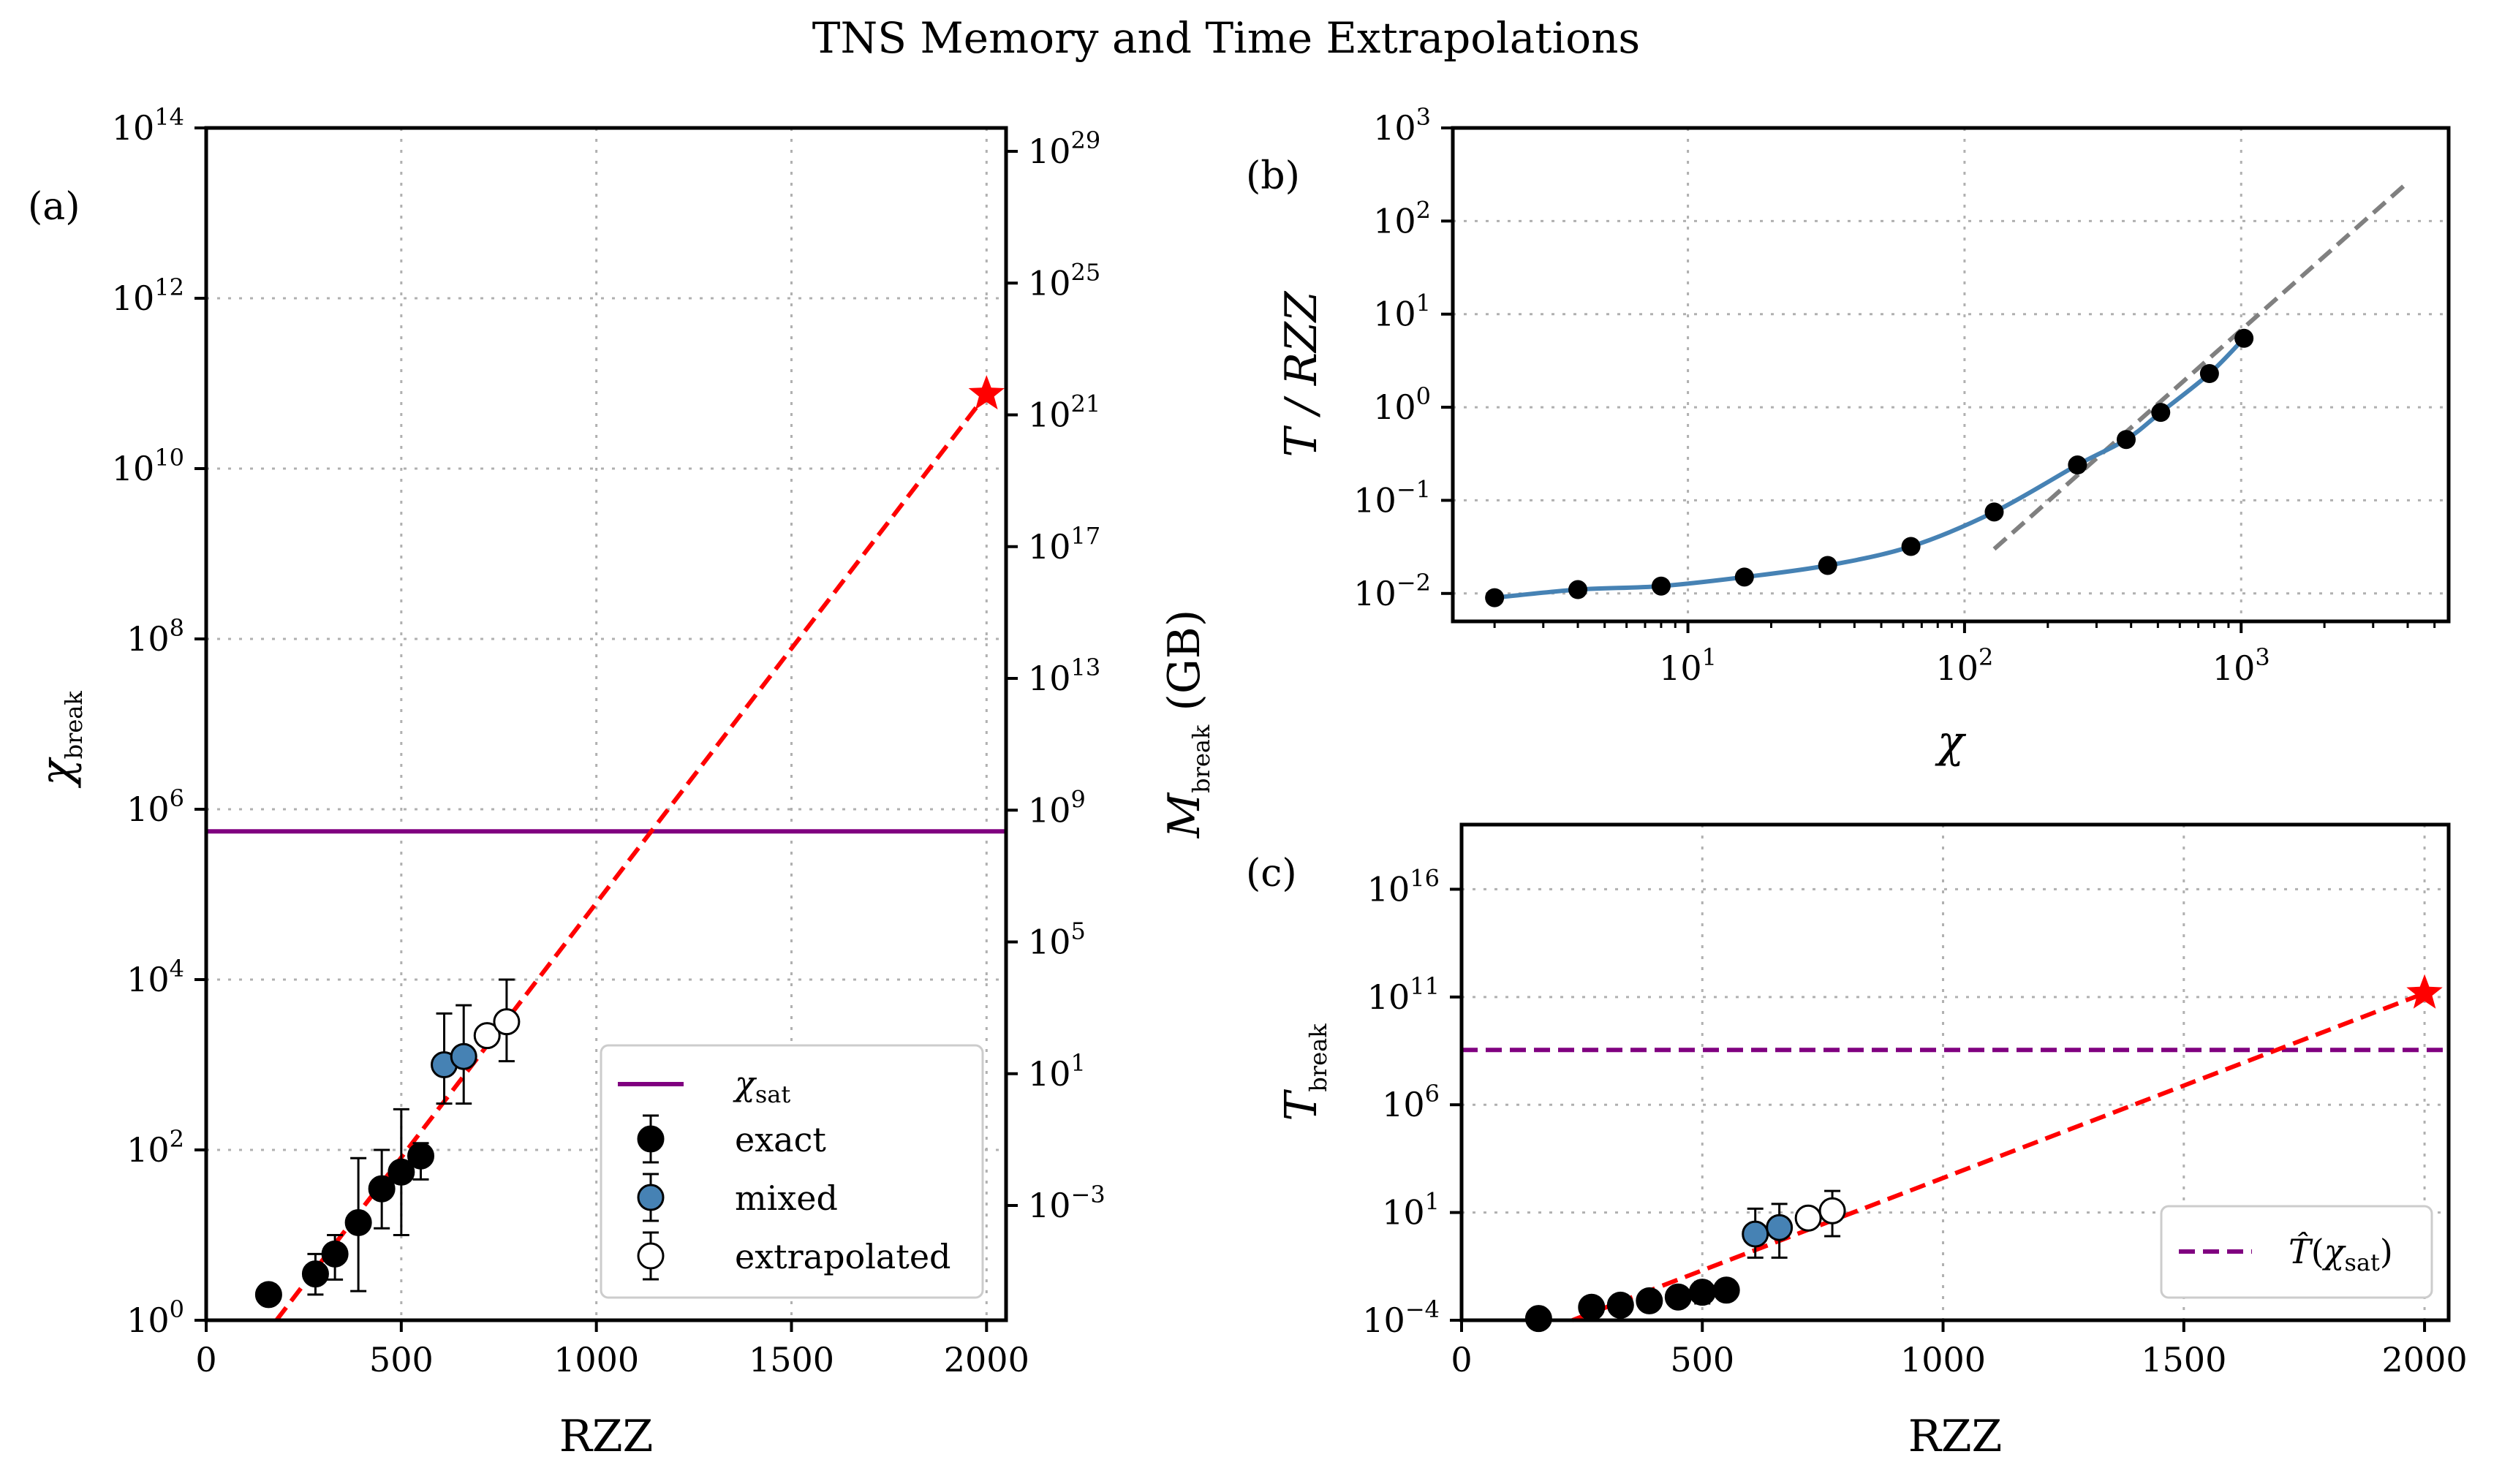 The width and height of the screenshot is (2502, 1484). I want to click on y-tick-label: 10⁴, so click(155, 977).